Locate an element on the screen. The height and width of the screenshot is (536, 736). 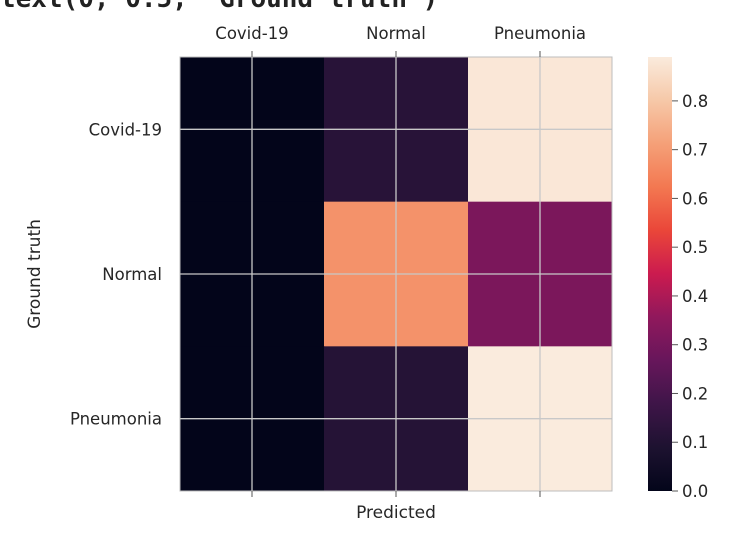
x-tick-label: Normal is located at coordinates (396, 33).